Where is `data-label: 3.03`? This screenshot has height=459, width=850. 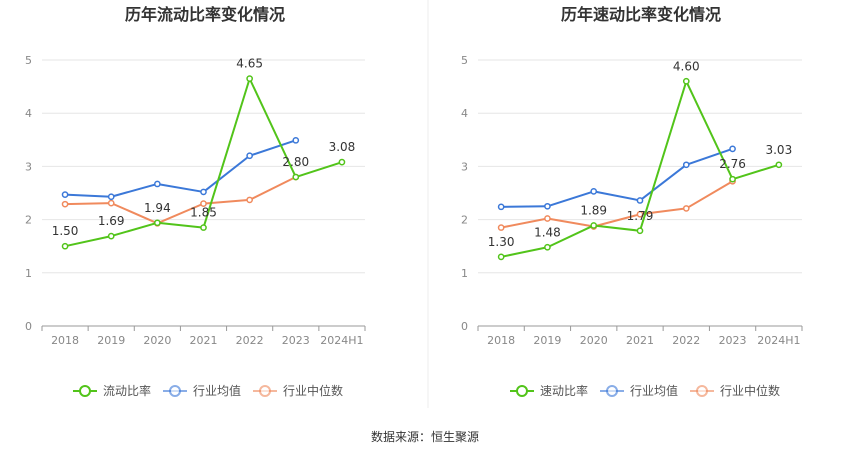 data-label: 3.03 is located at coordinates (778, 150).